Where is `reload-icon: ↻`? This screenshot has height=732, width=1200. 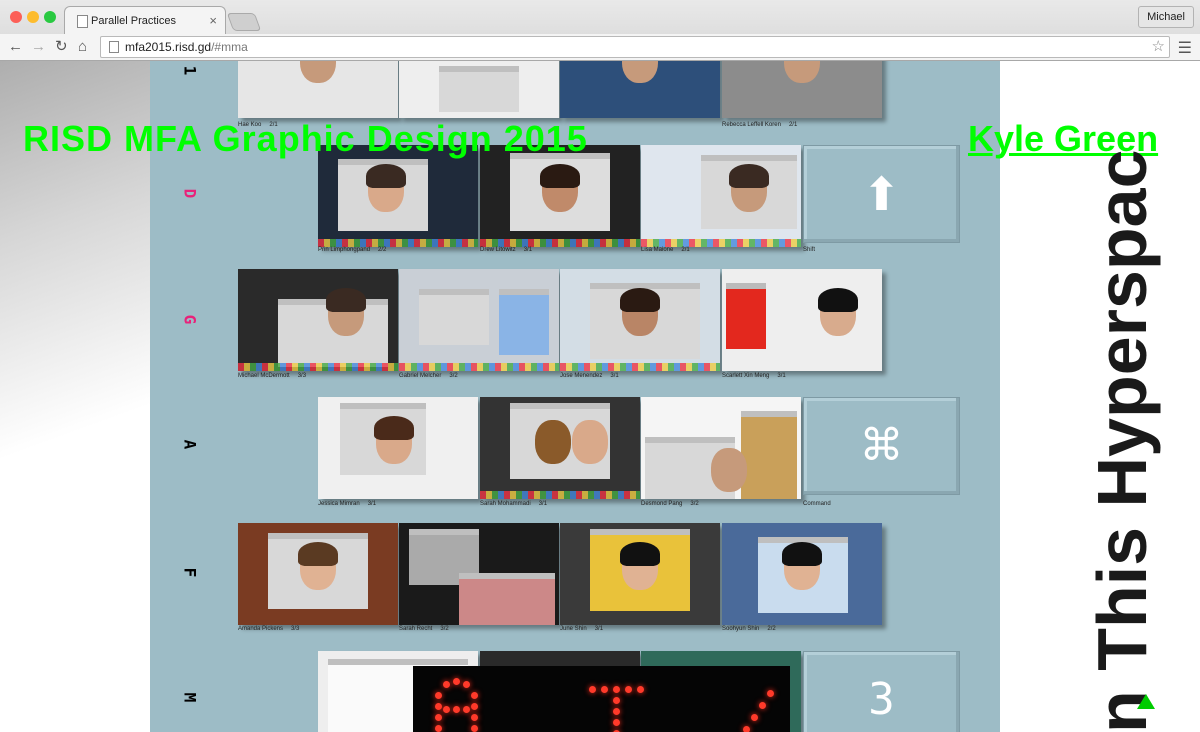 reload-icon: ↻ is located at coordinates (61, 46).